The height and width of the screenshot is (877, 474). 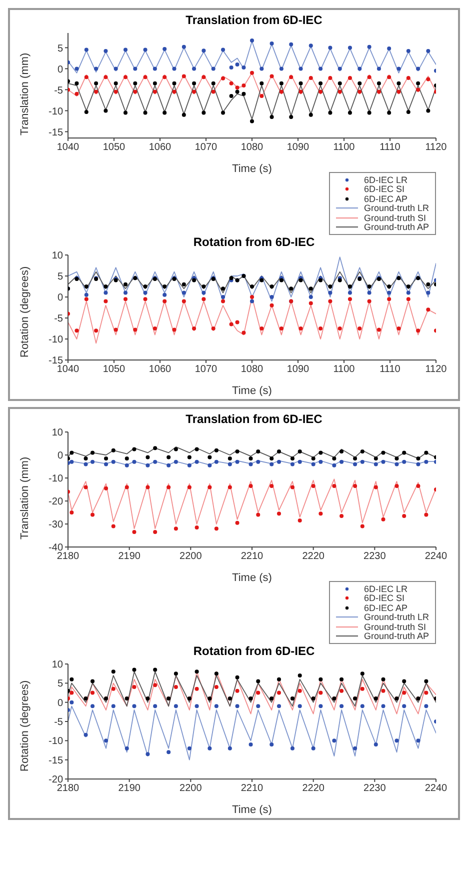 I want to click on y-axis-title: Translation (mm), so click(x=24, y=498).